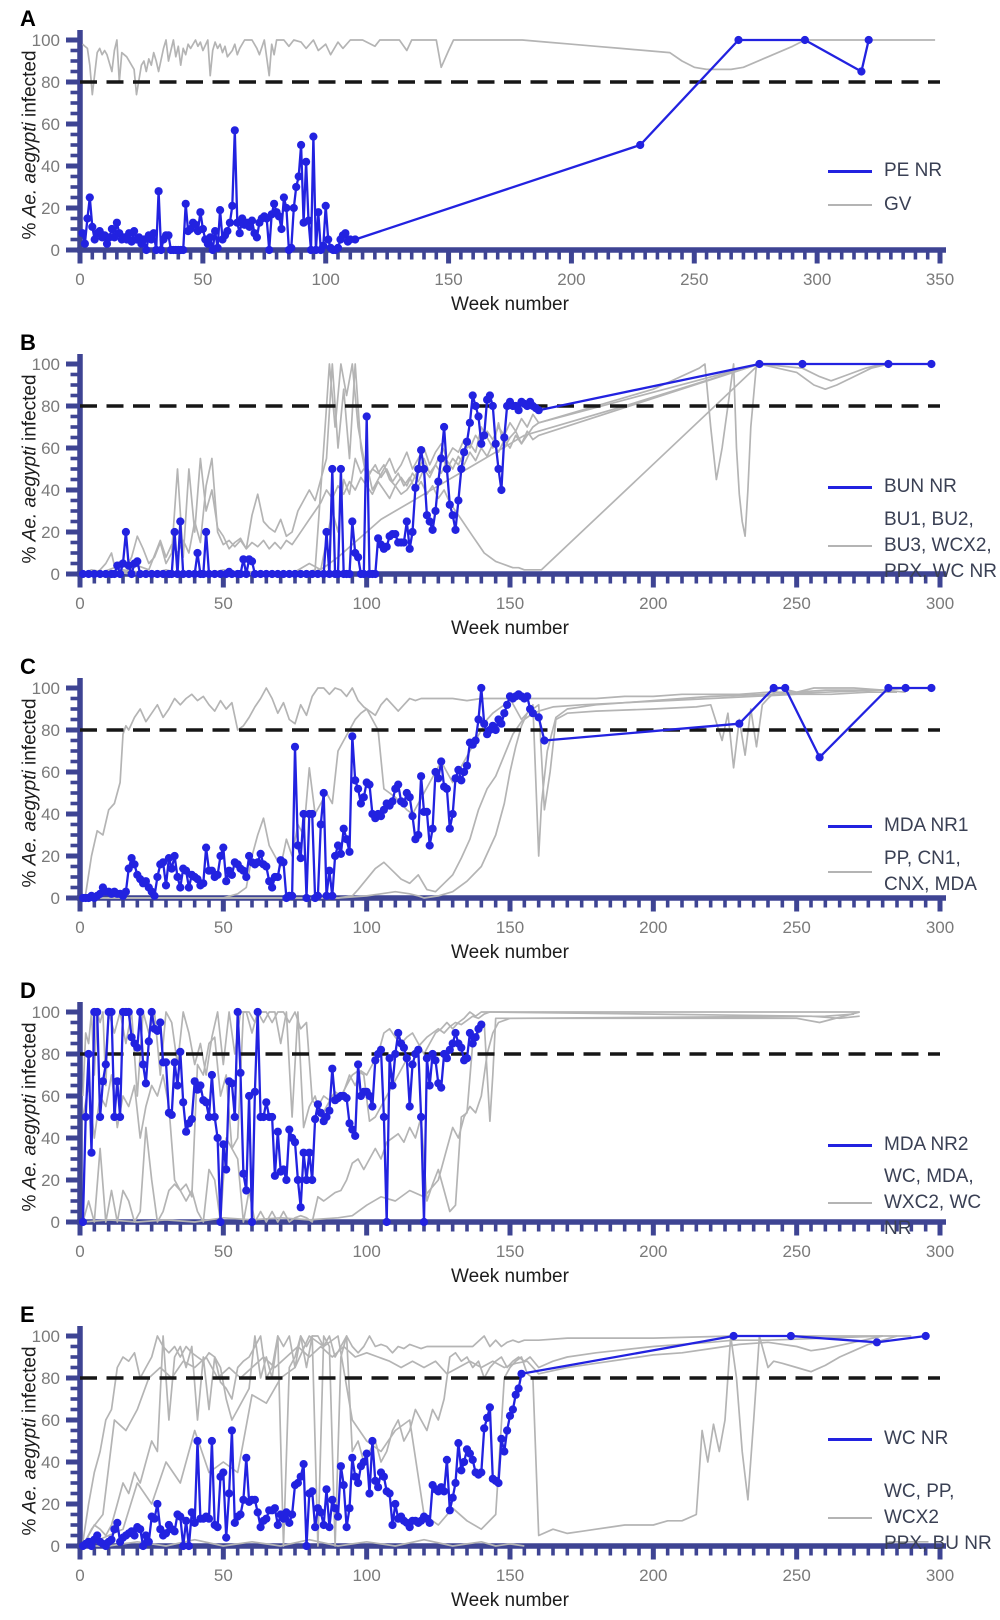 The height and width of the screenshot is (1620, 1000). Describe the element at coordinates (694, 279) in the screenshot. I see `svg-text: 250` at that location.